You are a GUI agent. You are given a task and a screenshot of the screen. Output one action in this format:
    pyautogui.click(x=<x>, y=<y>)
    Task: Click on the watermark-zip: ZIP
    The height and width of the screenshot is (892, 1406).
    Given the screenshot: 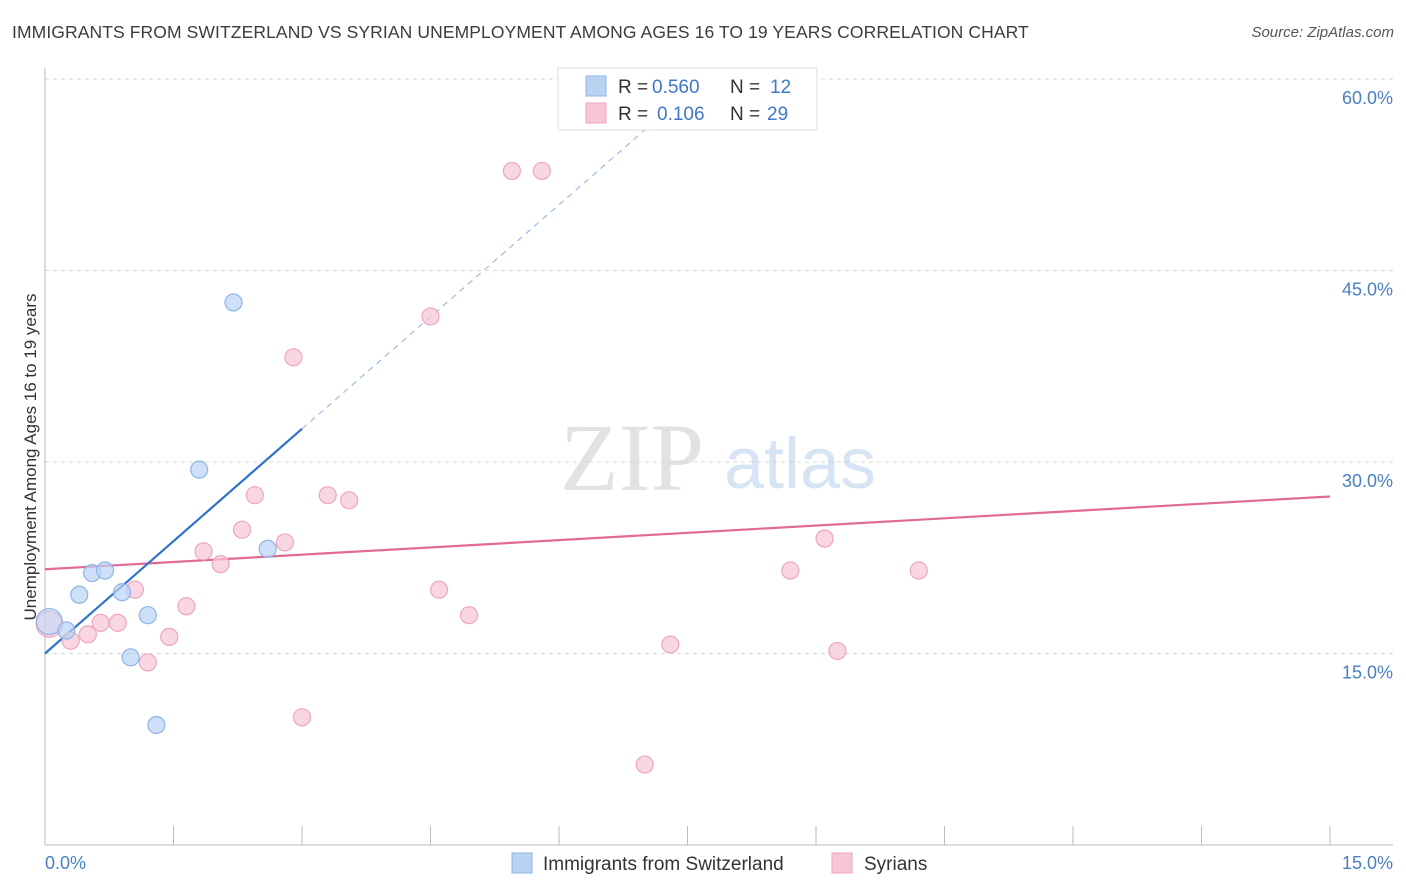 What is the action you would take?
    pyautogui.click(x=632, y=457)
    